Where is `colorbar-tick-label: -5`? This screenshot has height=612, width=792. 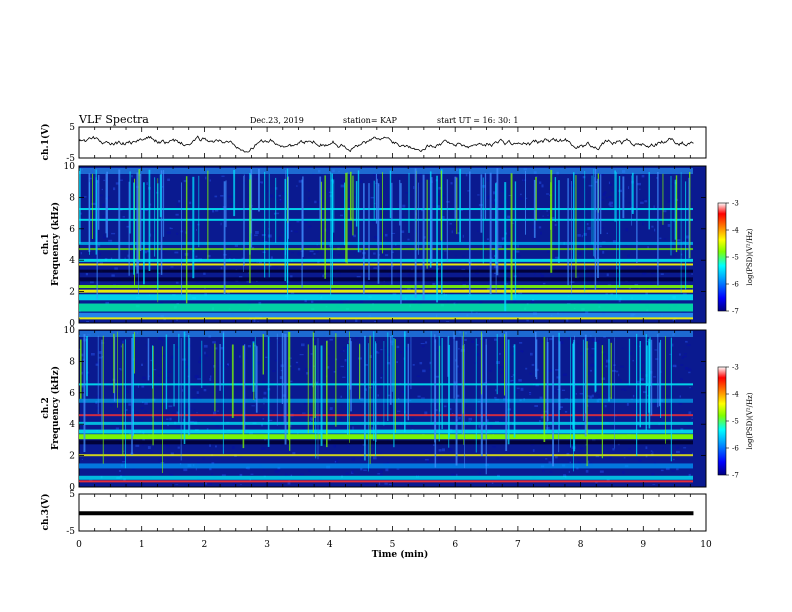 colorbar-tick-label: -5 is located at coordinates (735, 422).